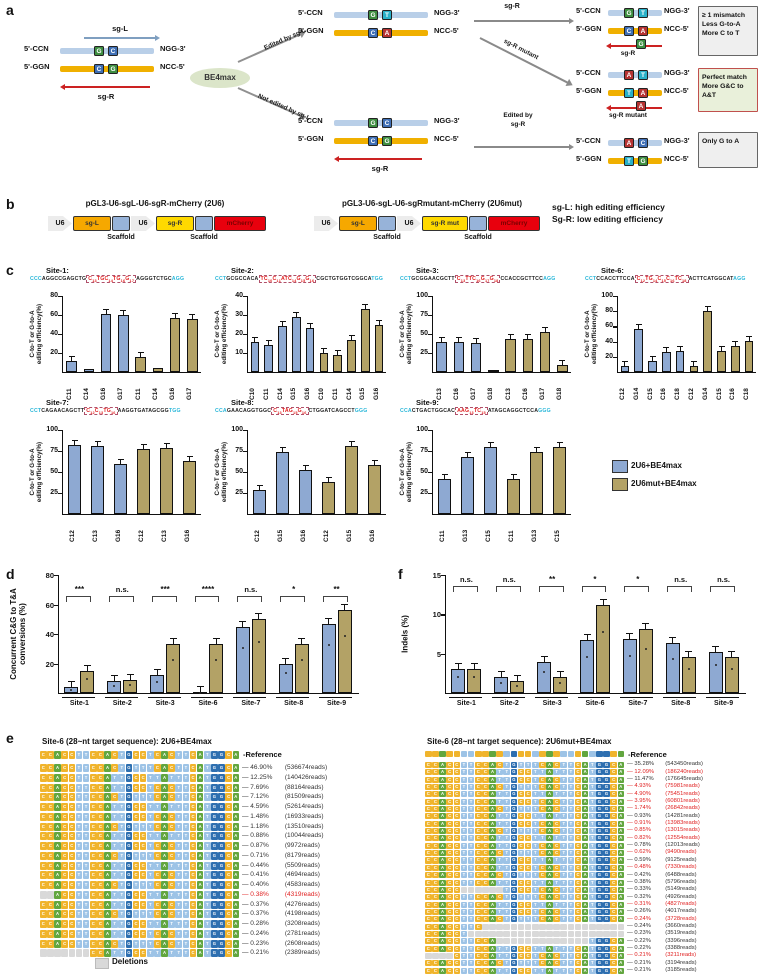  What do you see at coordinates (641, 764) in the screenshot?
I see `allele-percentage: — 35.28%` at bounding box center [641, 764].